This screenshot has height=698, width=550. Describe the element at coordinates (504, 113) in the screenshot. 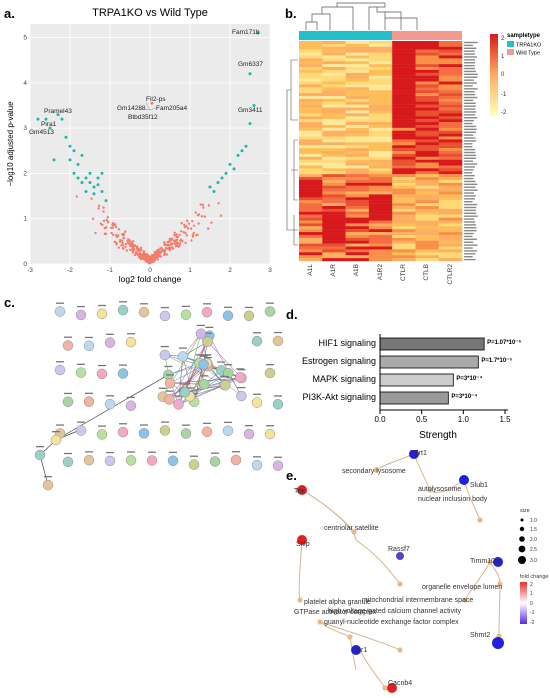

I see `scale-tick: -2` at that location.